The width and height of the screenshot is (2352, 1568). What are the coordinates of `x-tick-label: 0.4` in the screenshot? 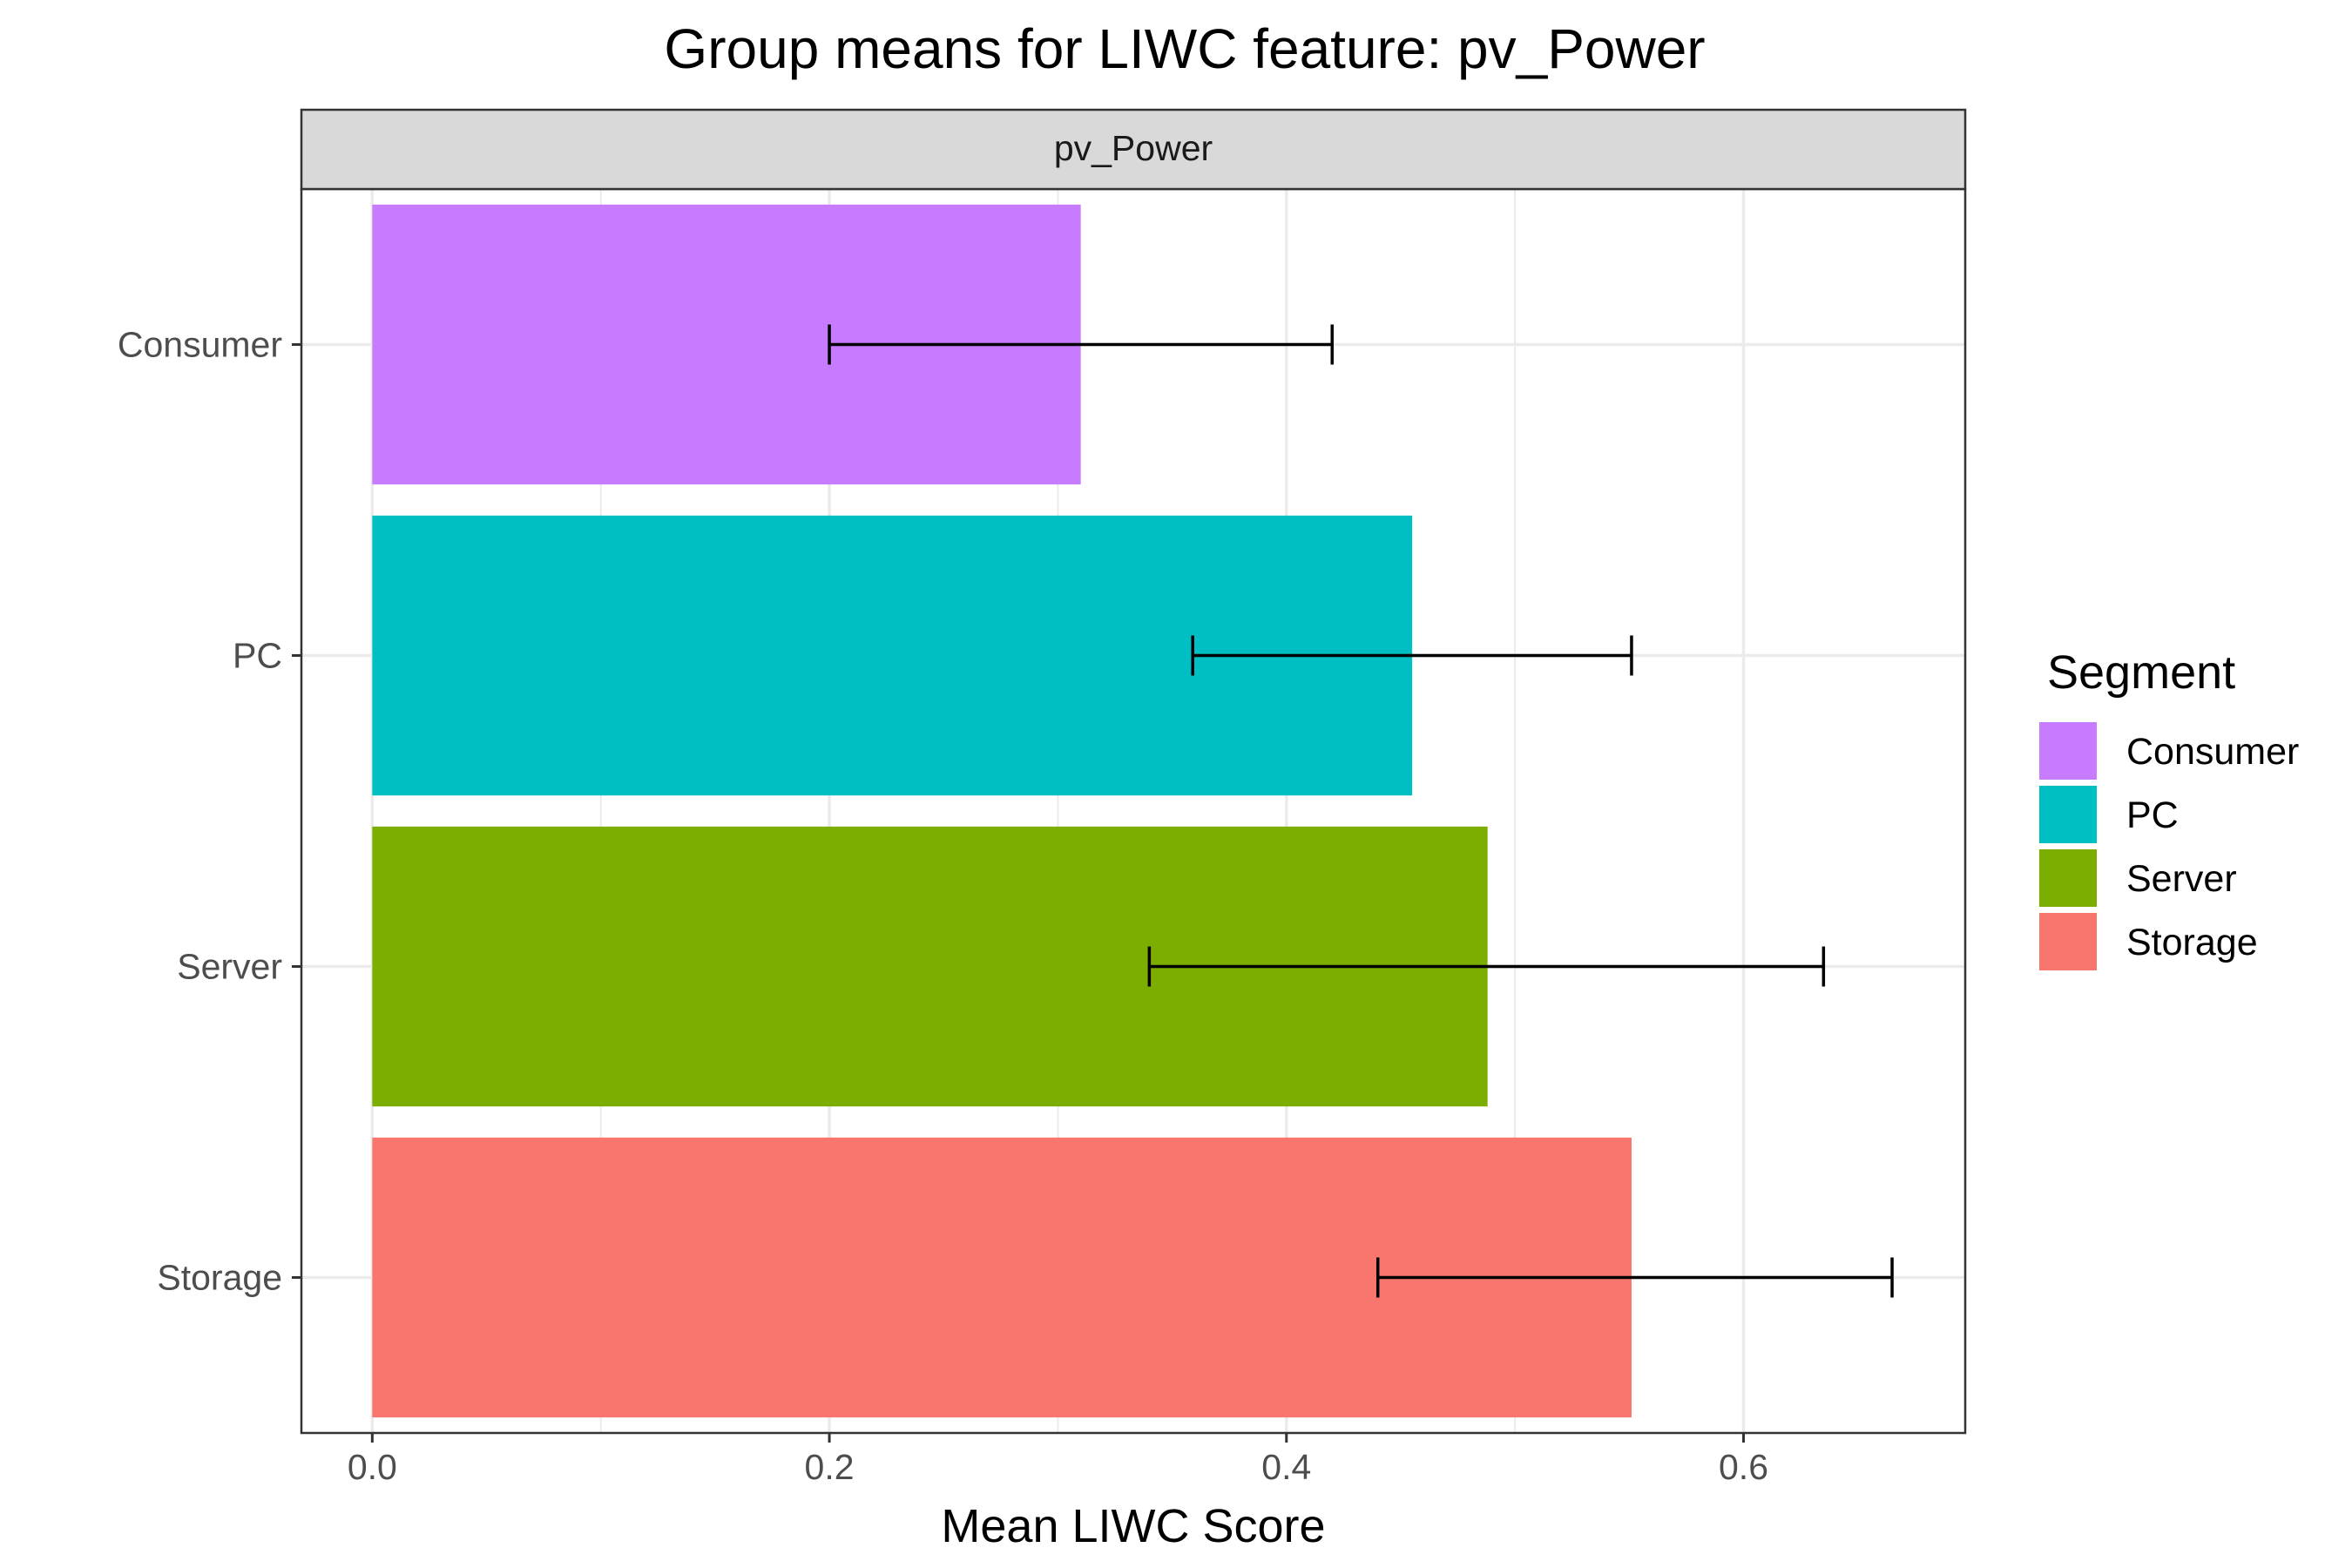 It's located at (1286, 1467).